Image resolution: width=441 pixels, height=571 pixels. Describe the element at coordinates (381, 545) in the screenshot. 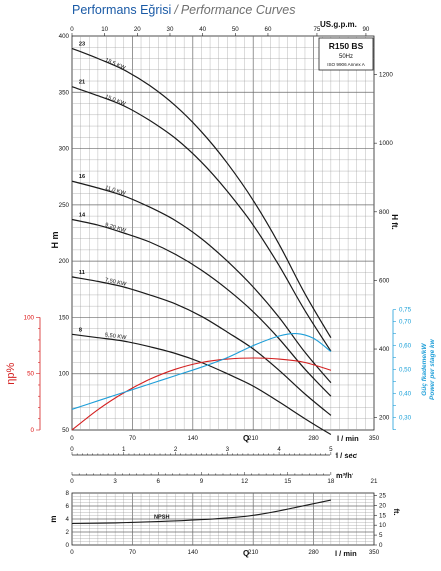

I see `npsh-ft-tick-label: 0` at that location.